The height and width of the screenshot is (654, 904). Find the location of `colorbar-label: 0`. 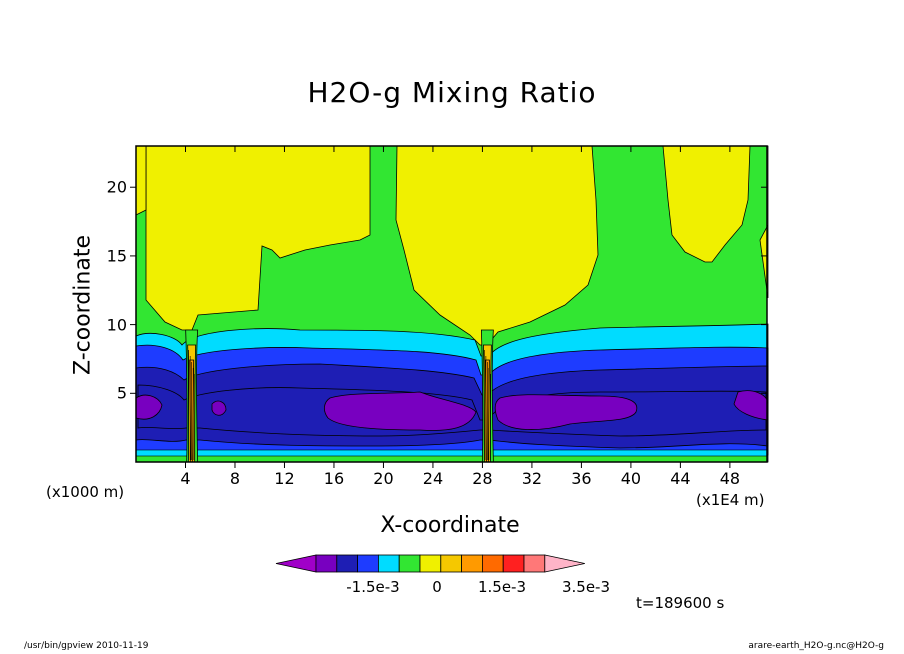

colorbar-label: 0 is located at coordinates (437, 587).